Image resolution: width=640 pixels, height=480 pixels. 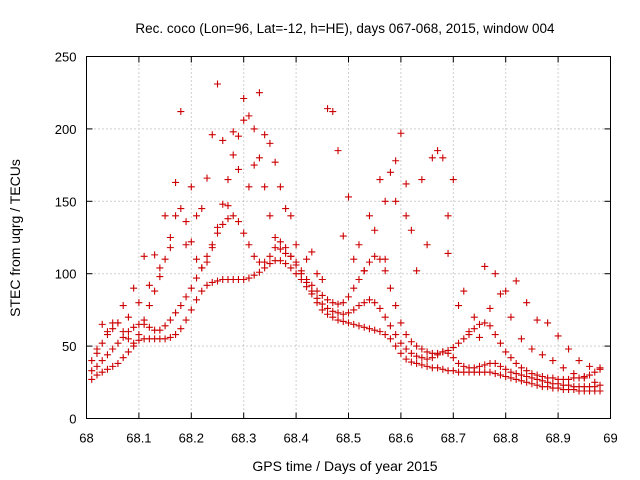 What do you see at coordinates (557, 438) in the screenshot?
I see `x-tick-label: 68.9` at bounding box center [557, 438].